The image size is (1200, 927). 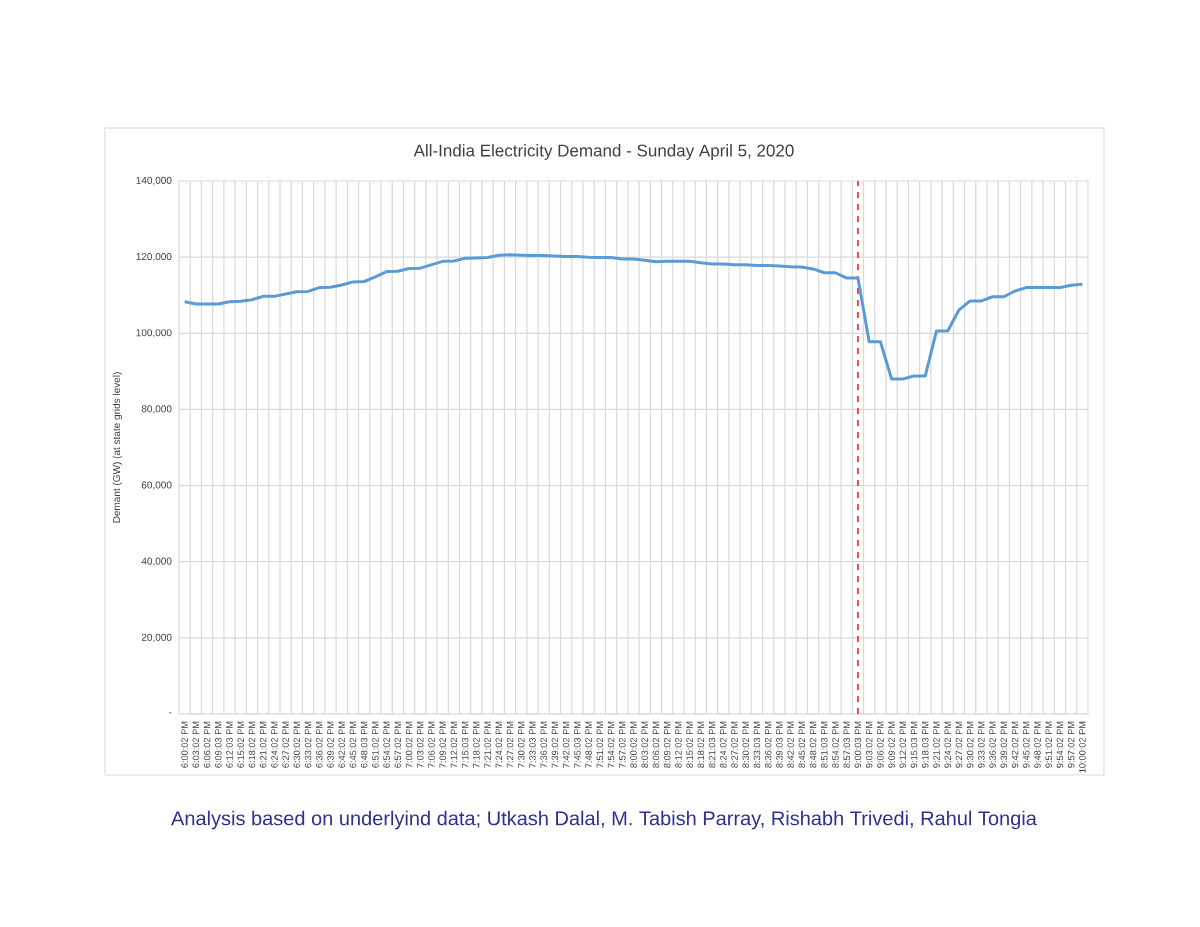 I want to click on x-tick-label: 6:09:03 PM, so click(x=218, y=744).